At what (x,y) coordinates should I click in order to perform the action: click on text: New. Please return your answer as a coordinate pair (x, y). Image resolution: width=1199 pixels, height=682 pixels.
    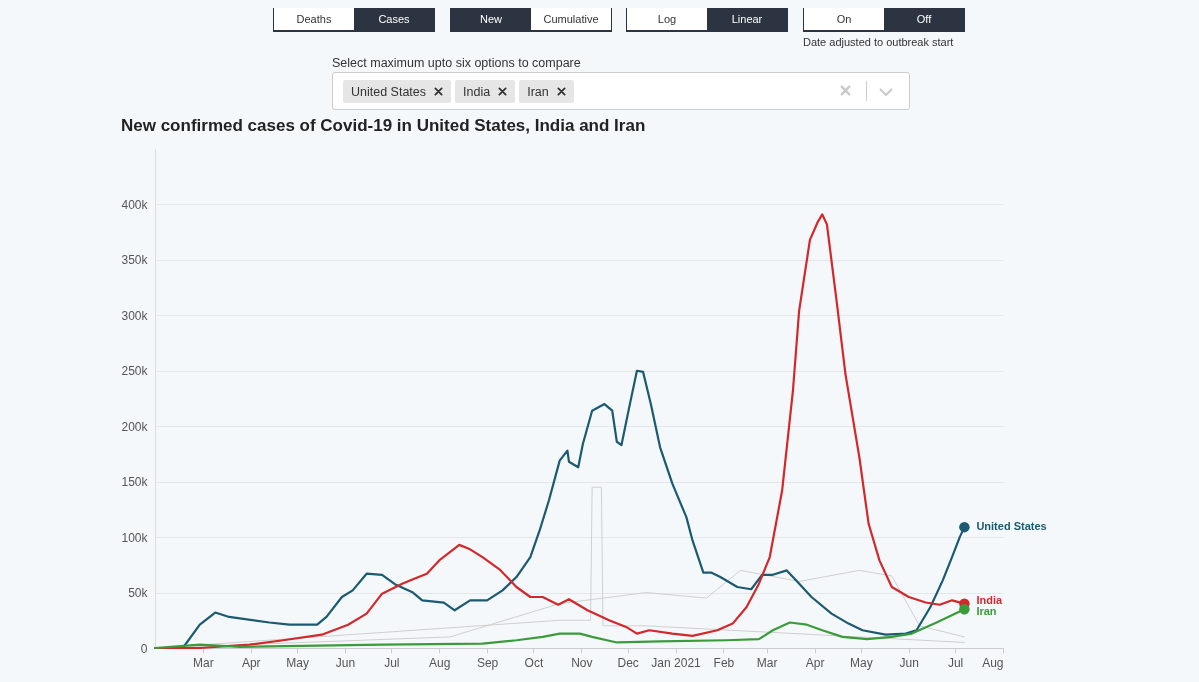
    Looking at the image, I should click on (491, 19).